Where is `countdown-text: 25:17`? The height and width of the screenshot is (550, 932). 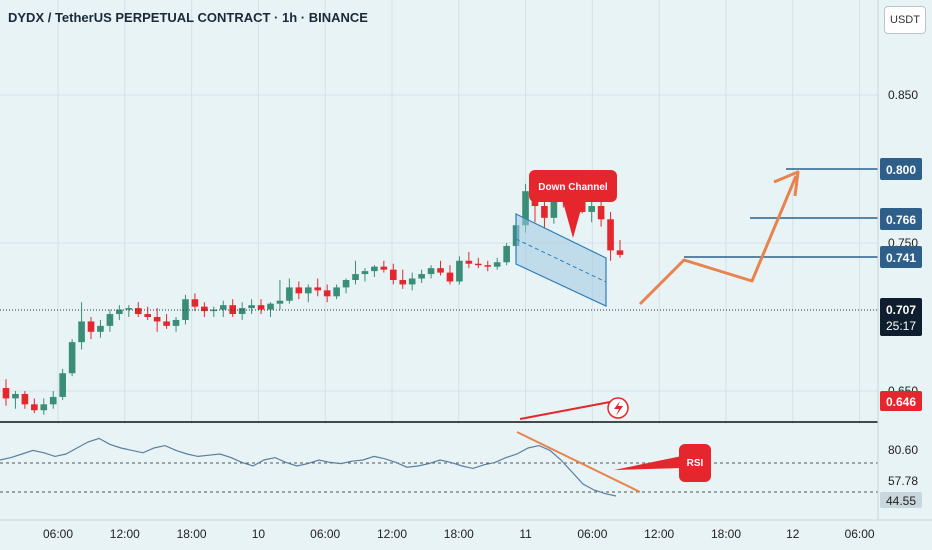
countdown-text: 25:17 is located at coordinates (901, 326).